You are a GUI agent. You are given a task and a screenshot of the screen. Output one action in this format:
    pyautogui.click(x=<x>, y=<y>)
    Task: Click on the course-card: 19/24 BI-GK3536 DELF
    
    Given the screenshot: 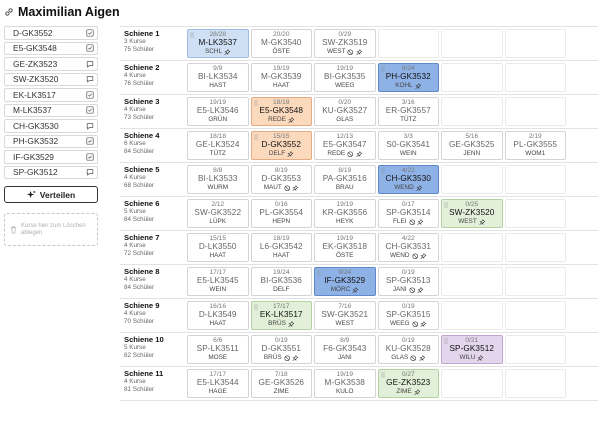 What is the action you would take?
    pyautogui.click(x=281, y=281)
    